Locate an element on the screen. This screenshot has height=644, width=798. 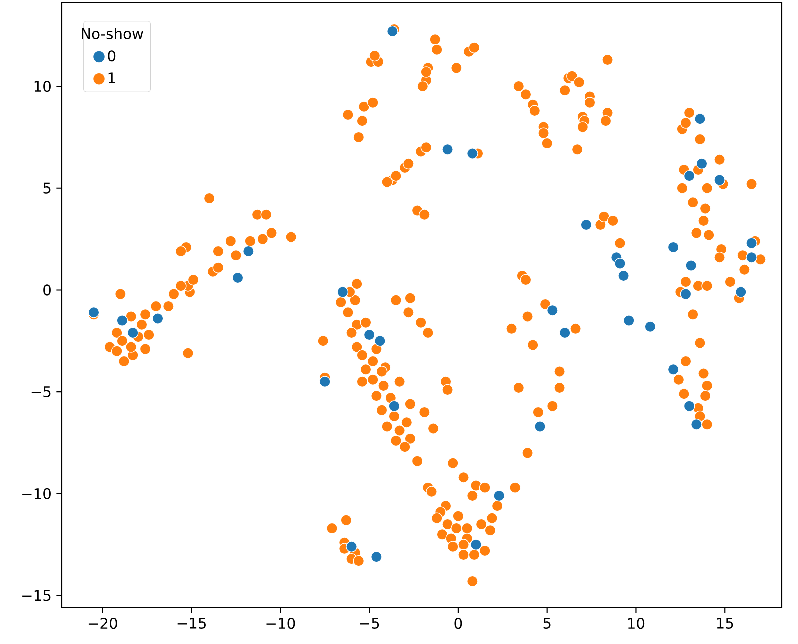
x-tick-label: 0 is located at coordinates (458, 624).